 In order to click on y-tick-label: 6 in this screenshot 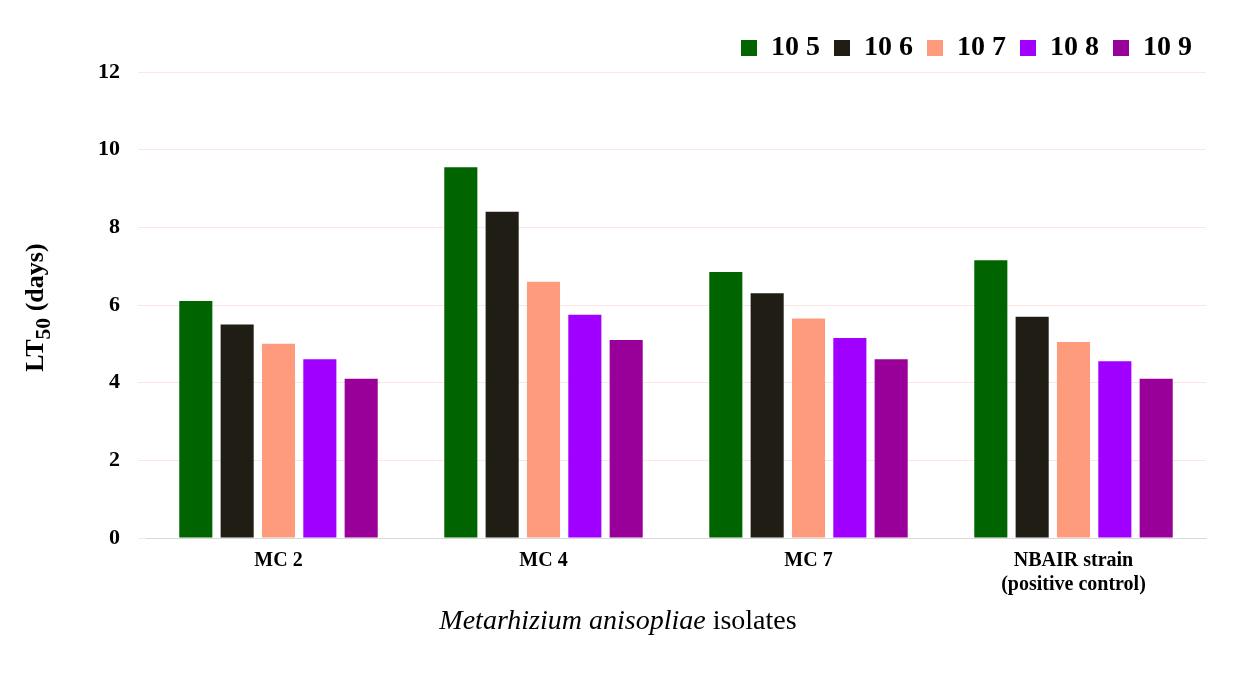, I will do `click(114, 303)`.